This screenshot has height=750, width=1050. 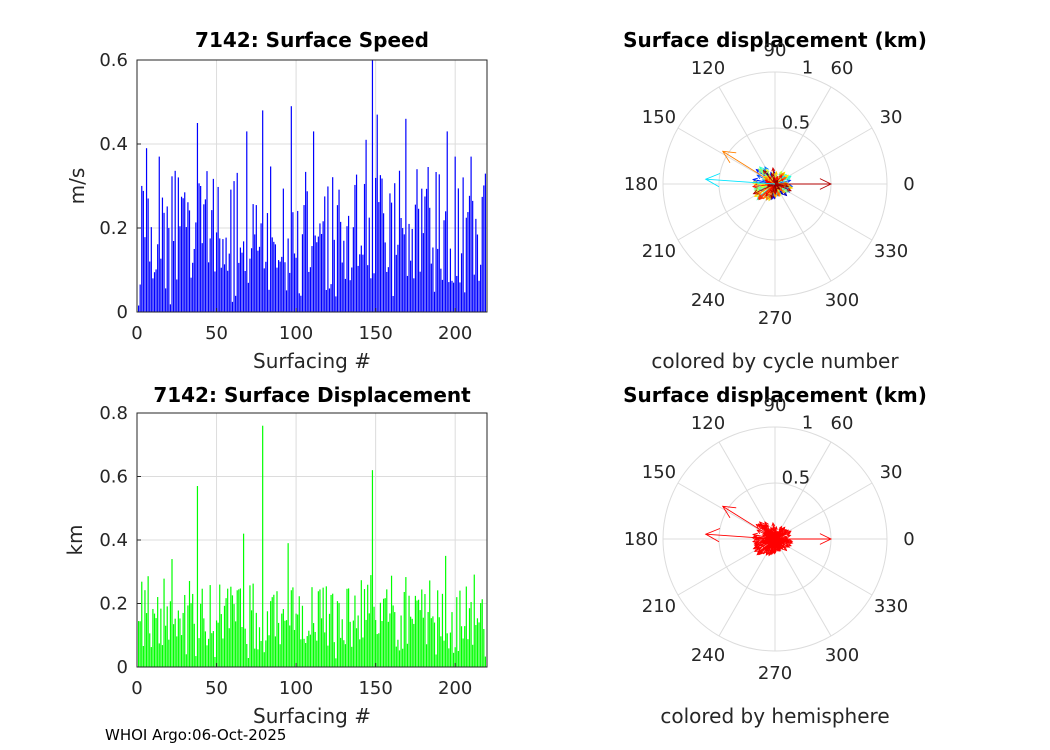 I want to click on displacement-ytick-label: 0, so click(x=122, y=667).